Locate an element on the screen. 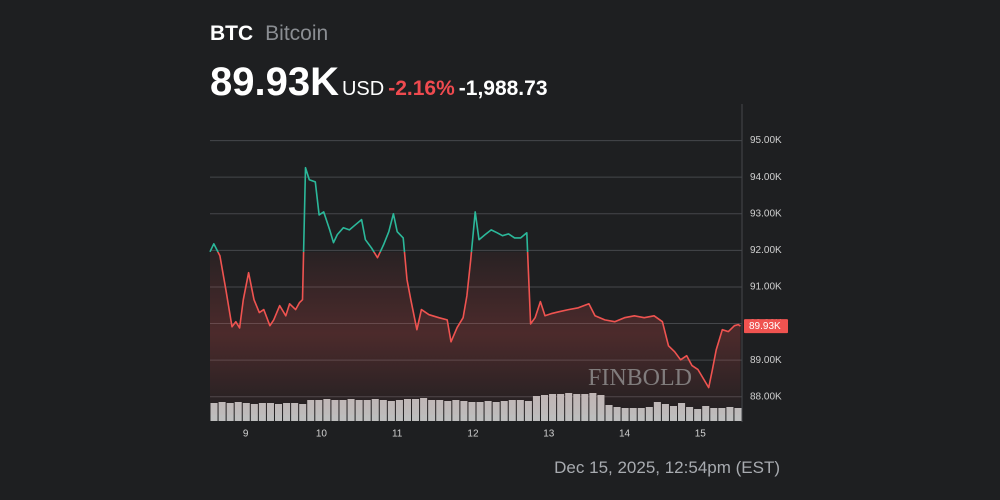 This screenshot has height=500, width=1000. y-tick-label: 91.00K is located at coordinates (766, 287).